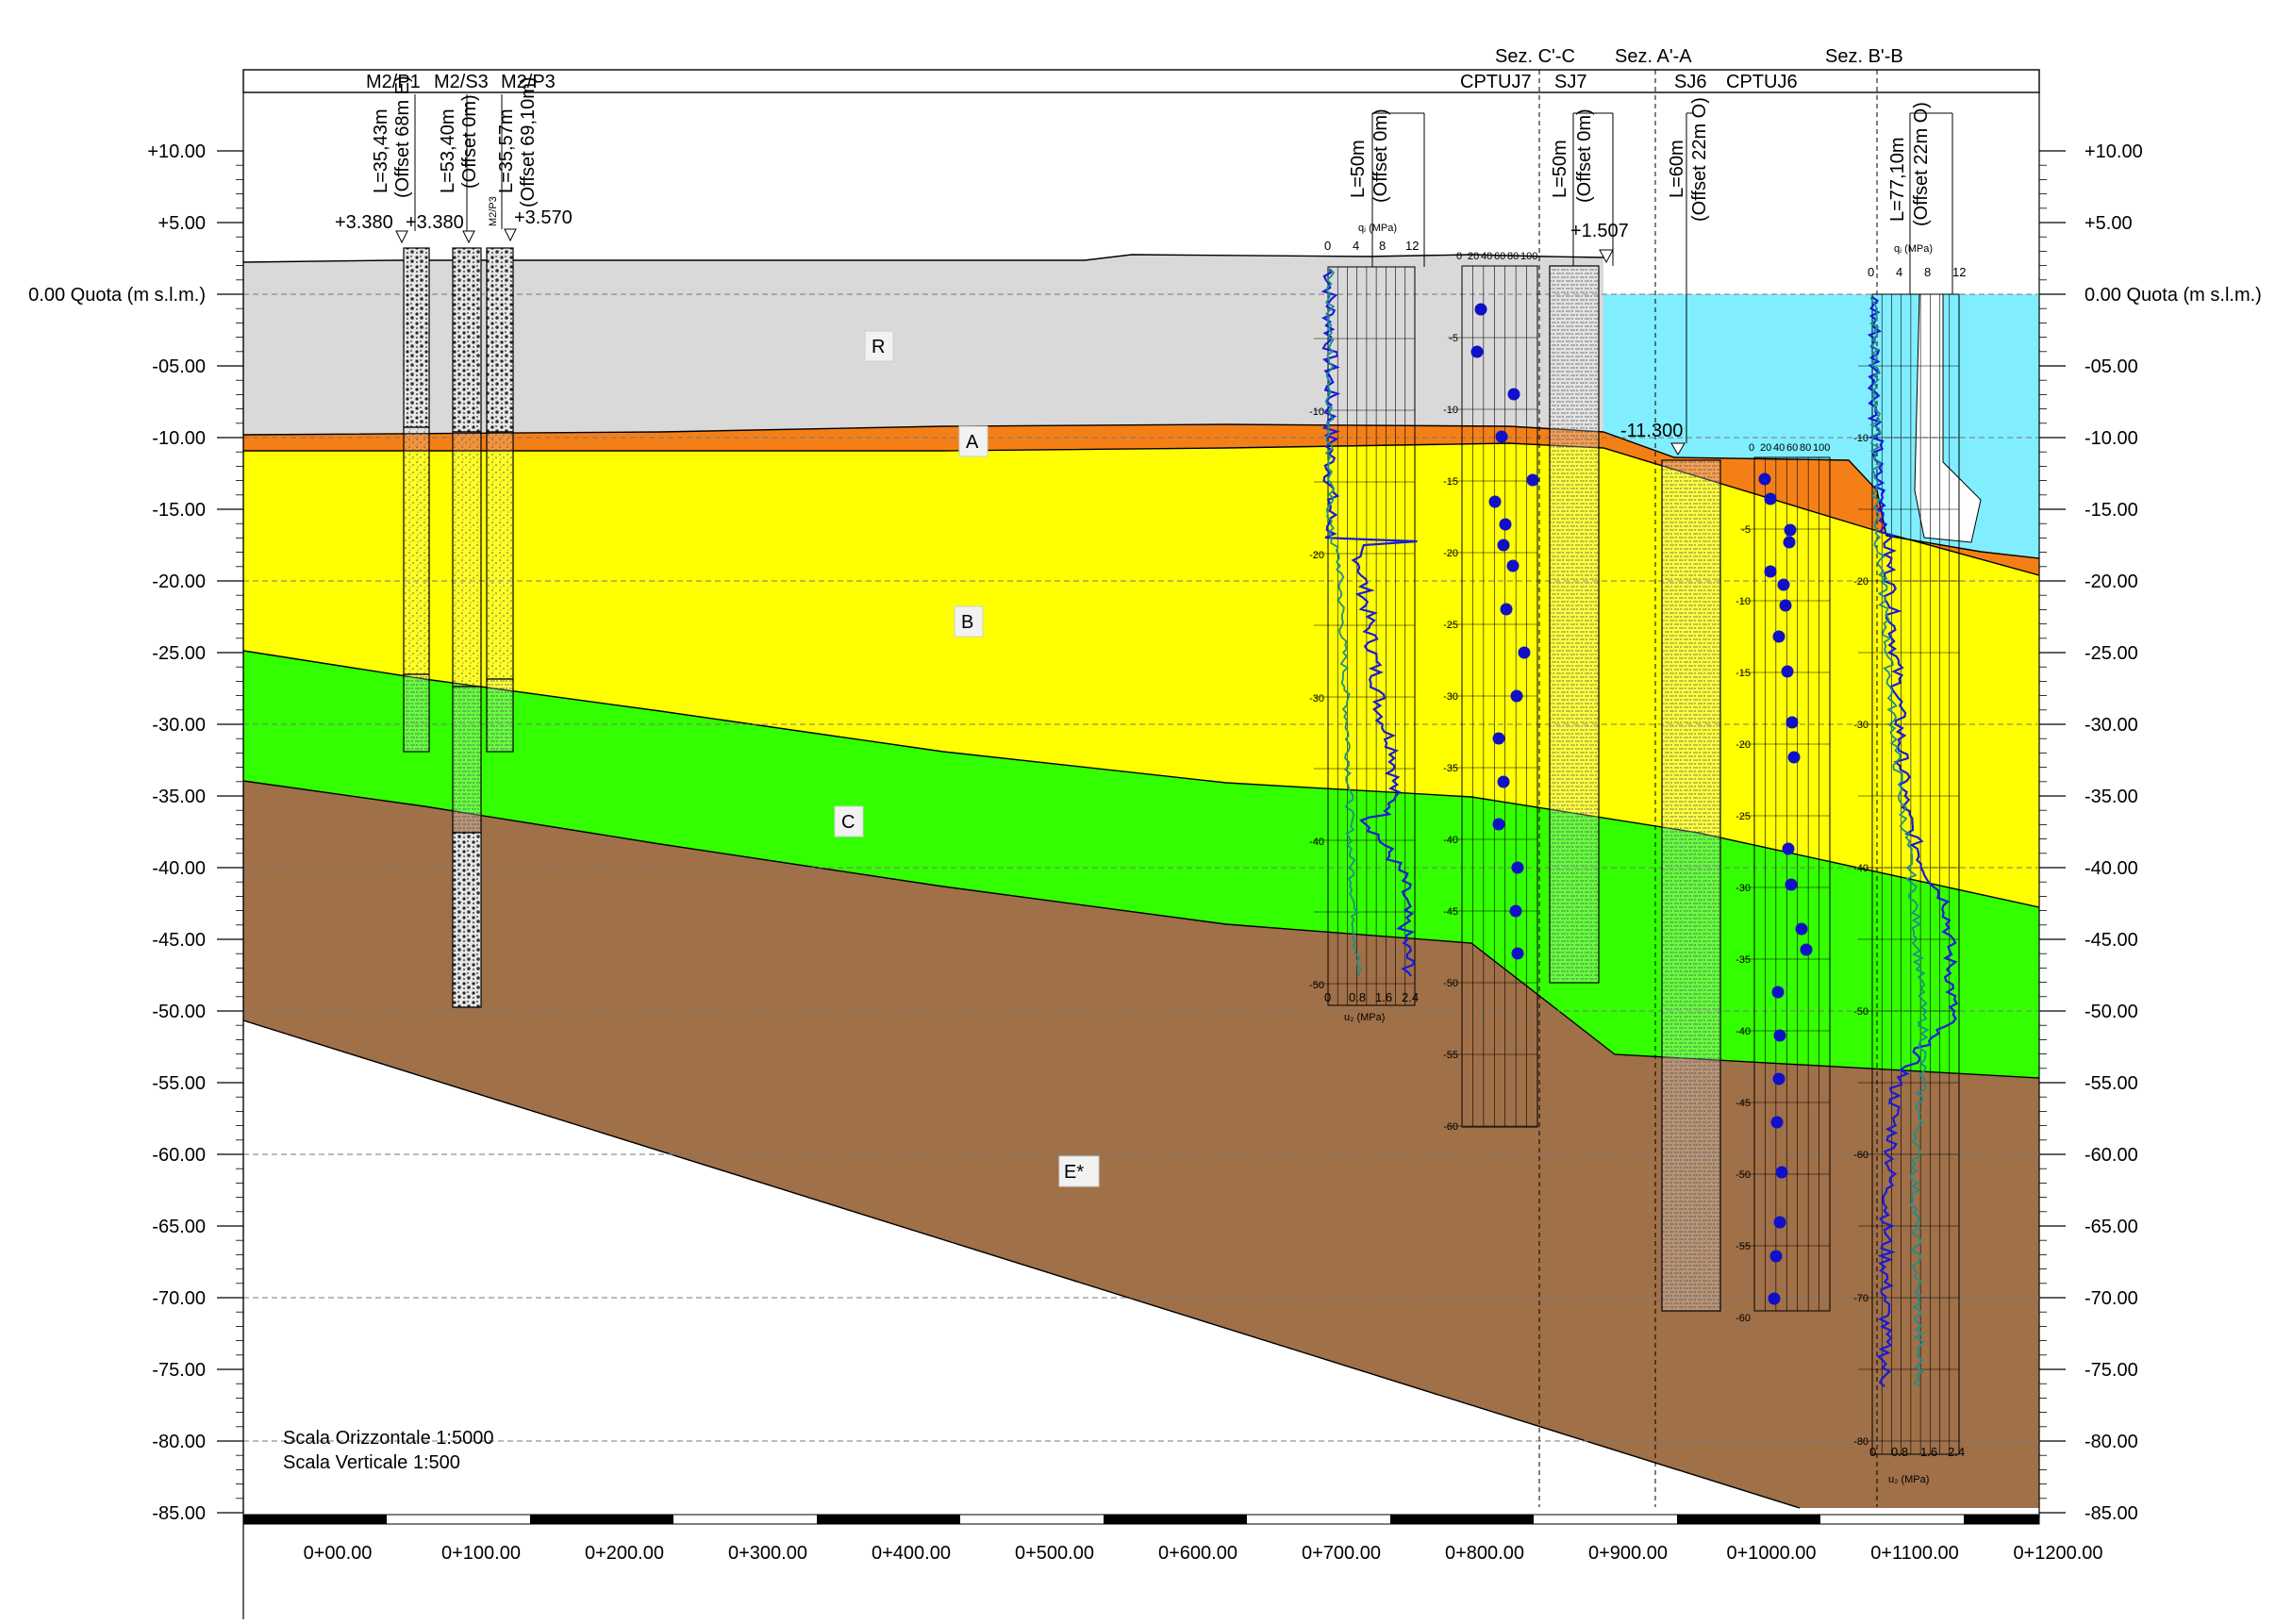 The height and width of the screenshot is (1624, 2292). Describe the element at coordinates (1327, 997) in the screenshot. I see `svg-text: 0` at that location.